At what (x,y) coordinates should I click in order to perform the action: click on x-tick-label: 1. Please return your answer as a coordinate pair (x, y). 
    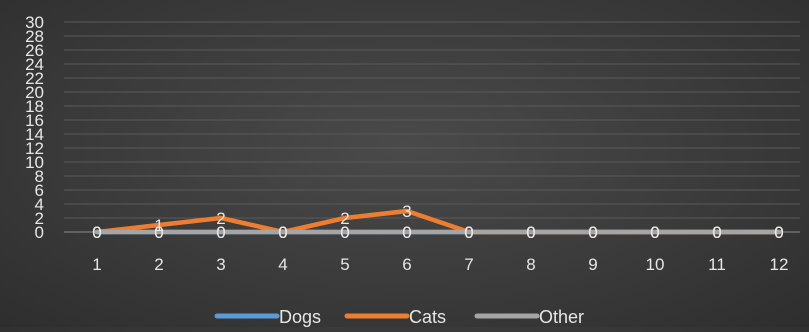
    Looking at the image, I should click on (96, 264).